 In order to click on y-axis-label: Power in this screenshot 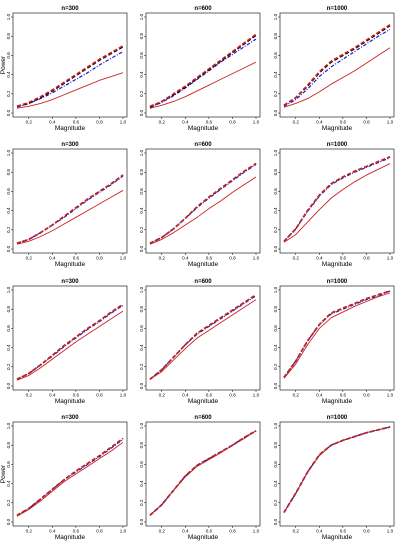, I will do `click(3, 473)`.